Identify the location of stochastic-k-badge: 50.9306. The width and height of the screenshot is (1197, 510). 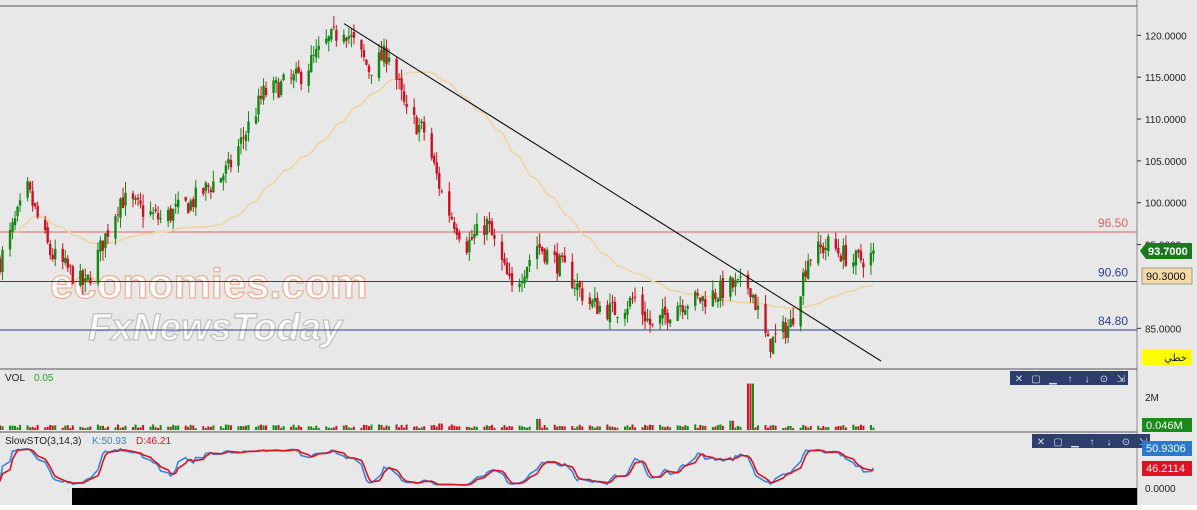
(1167, 448).